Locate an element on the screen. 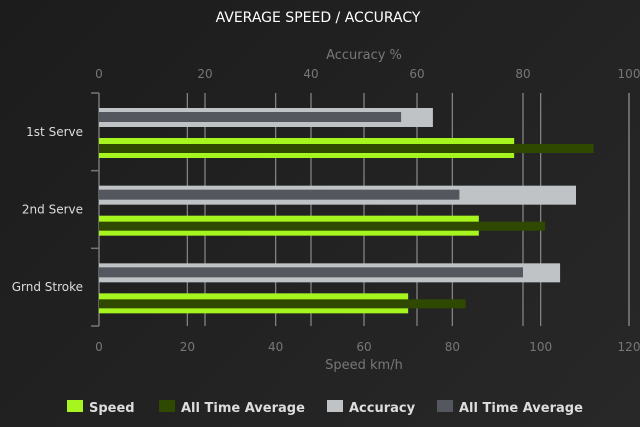  bottom-tick-label: 0 is located at coordinates (99, 347).